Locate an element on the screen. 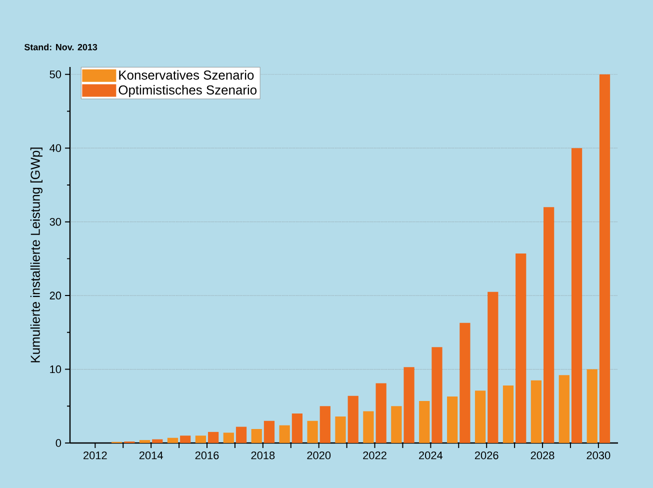  x-tick-label: 2026 is located at coordinates (486, 456).